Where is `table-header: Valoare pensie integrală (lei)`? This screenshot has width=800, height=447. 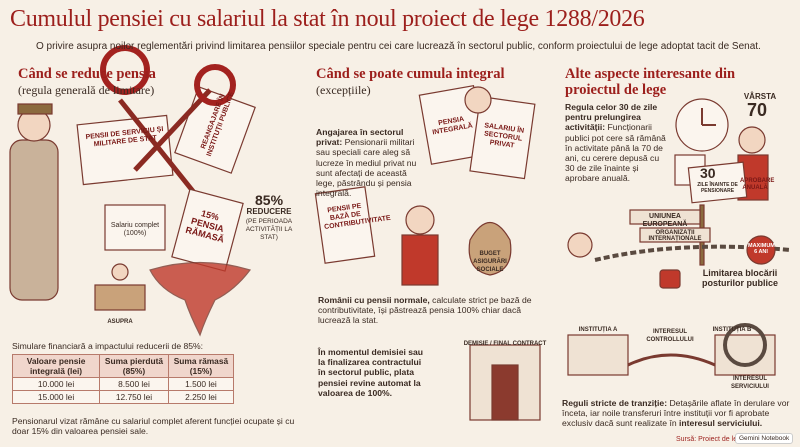
table-header: Valoare pensie integrală (lei) is located at coordinates (56, 366).